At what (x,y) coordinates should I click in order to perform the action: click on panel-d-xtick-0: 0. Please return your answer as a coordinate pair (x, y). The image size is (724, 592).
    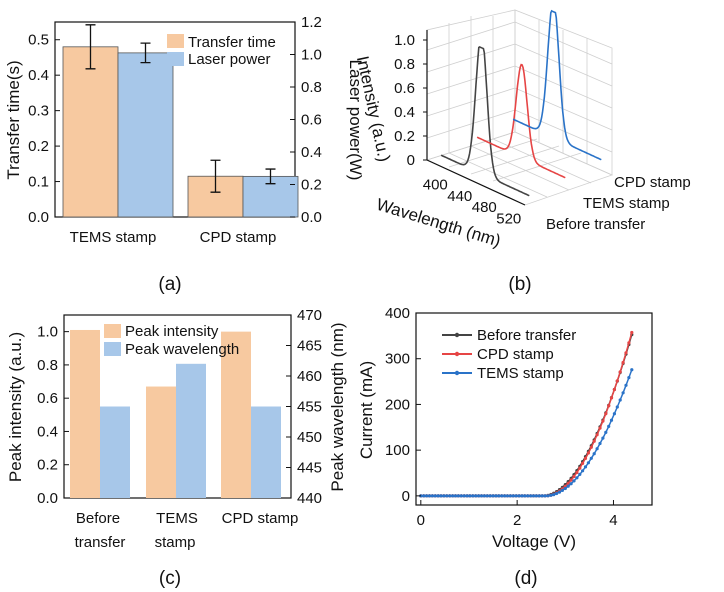
    Looking at the image, I should click on (421, 520).